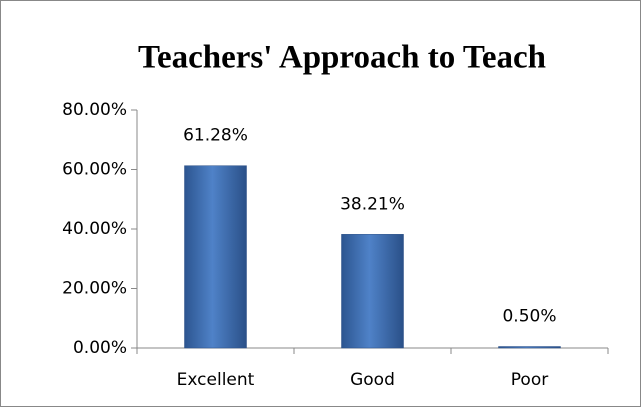 The height and width of the screenshot is (407, 641). What do you see at coordinates (372, 204) in the screenshot?
I see `value-label: 38.21%` at bounding box center [372, 204].